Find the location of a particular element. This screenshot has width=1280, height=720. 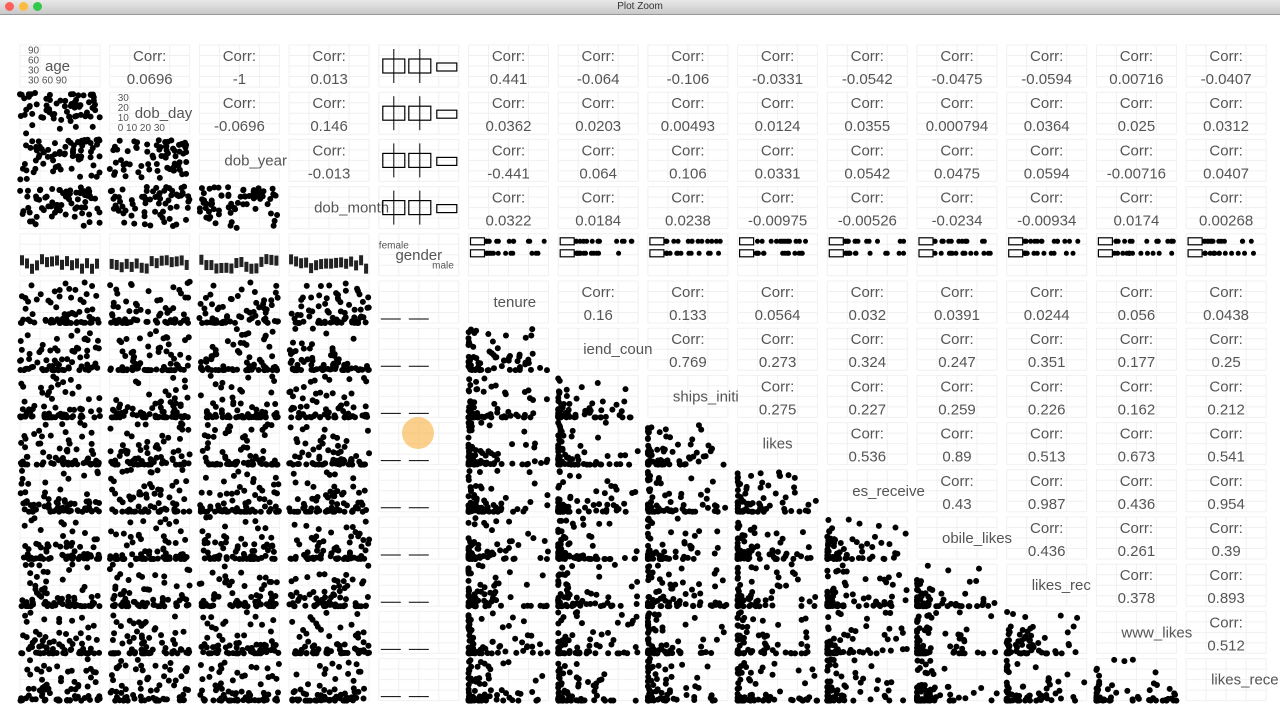

minimize-button is located at coordinates (23, 6).